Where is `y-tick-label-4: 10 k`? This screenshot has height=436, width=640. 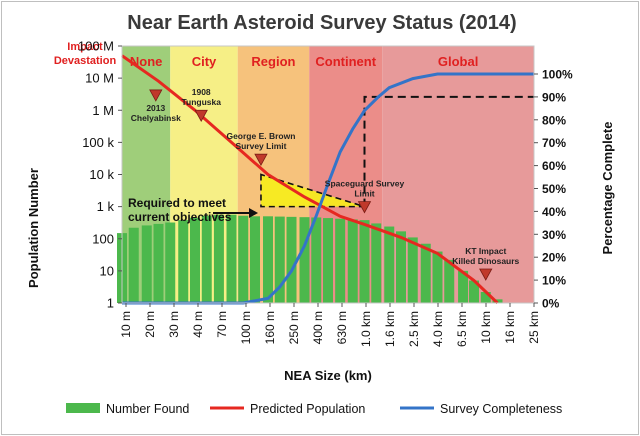
y-tick-label-4: 10 k is located at coordinates (101, 174).